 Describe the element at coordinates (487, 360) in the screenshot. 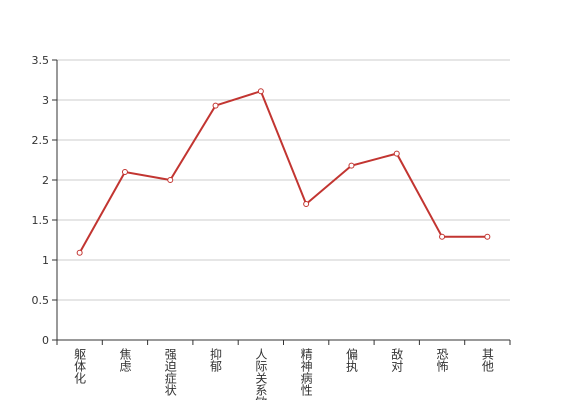

I see `x-tick-label: 其他` at that location.